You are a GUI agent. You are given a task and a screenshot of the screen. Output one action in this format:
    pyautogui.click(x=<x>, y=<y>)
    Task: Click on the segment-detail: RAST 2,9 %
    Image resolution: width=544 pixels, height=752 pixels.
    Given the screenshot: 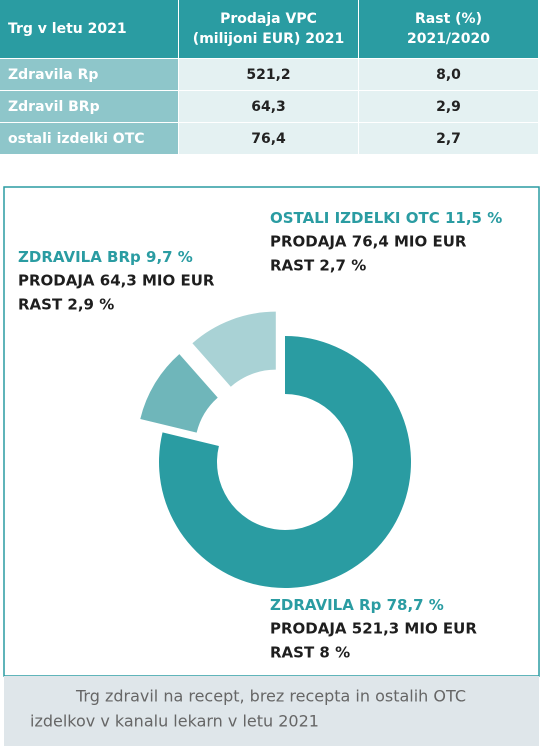 What is the action you would take?
    pyautogui.click(x=66, y=305)
    